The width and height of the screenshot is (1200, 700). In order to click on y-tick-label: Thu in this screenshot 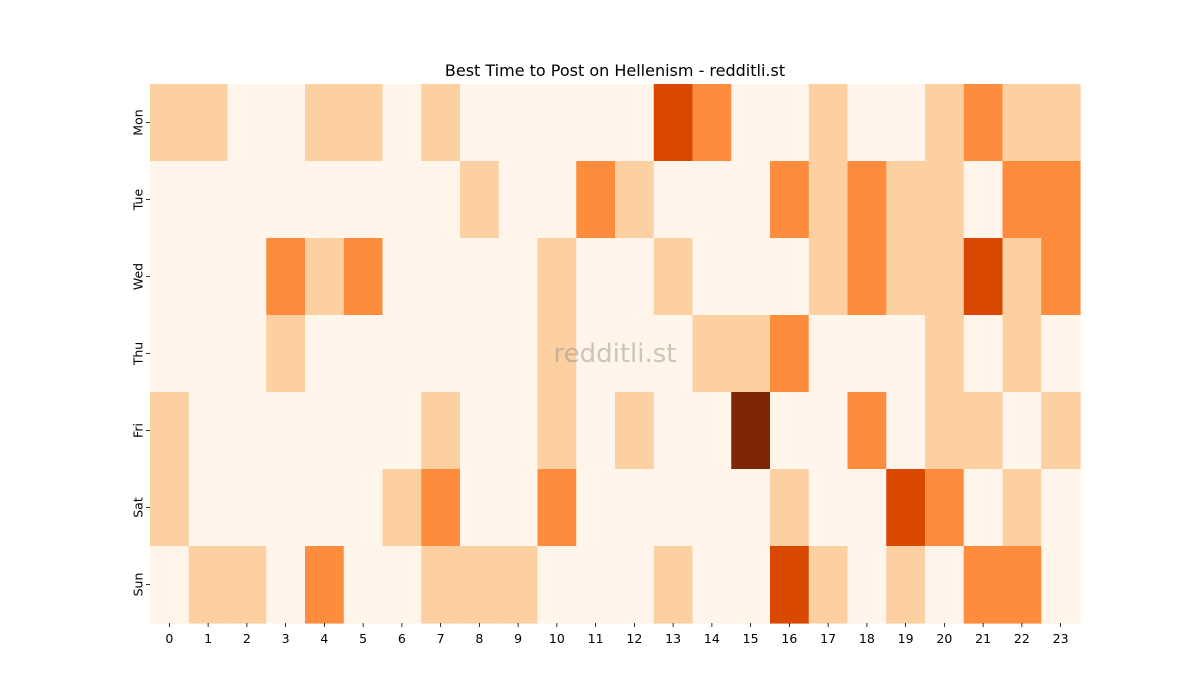, I will do `click(138, 354)`.